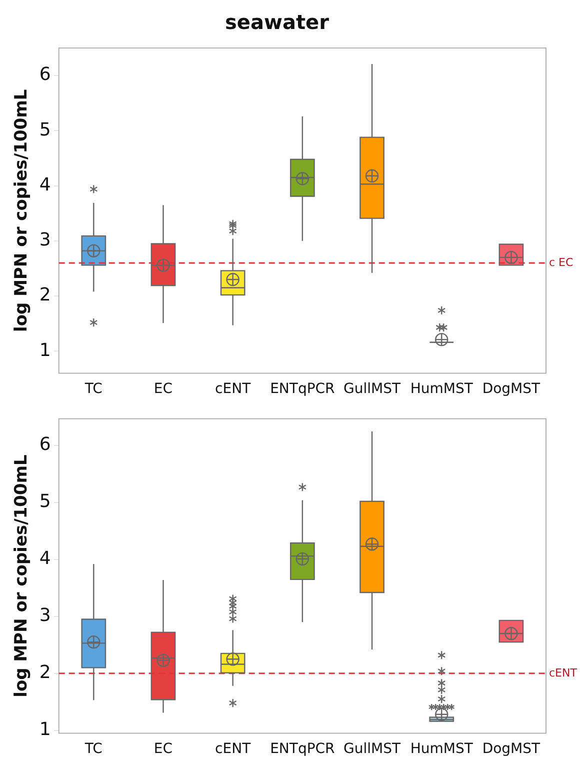  Describe the element at coordinates (563, 673) in the screenshot. I see `ref-line-label: cENT` at that location.